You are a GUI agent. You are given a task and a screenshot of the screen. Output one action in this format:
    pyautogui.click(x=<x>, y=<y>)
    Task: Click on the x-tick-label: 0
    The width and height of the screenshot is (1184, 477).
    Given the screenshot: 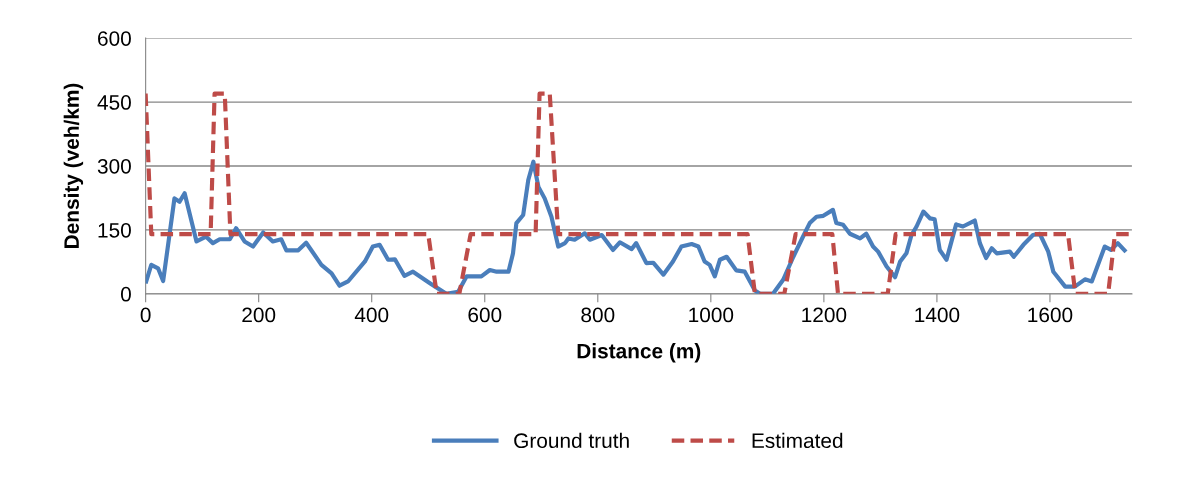 What is the action you would take?
    pyautogui.click(x=145, y=315)
    